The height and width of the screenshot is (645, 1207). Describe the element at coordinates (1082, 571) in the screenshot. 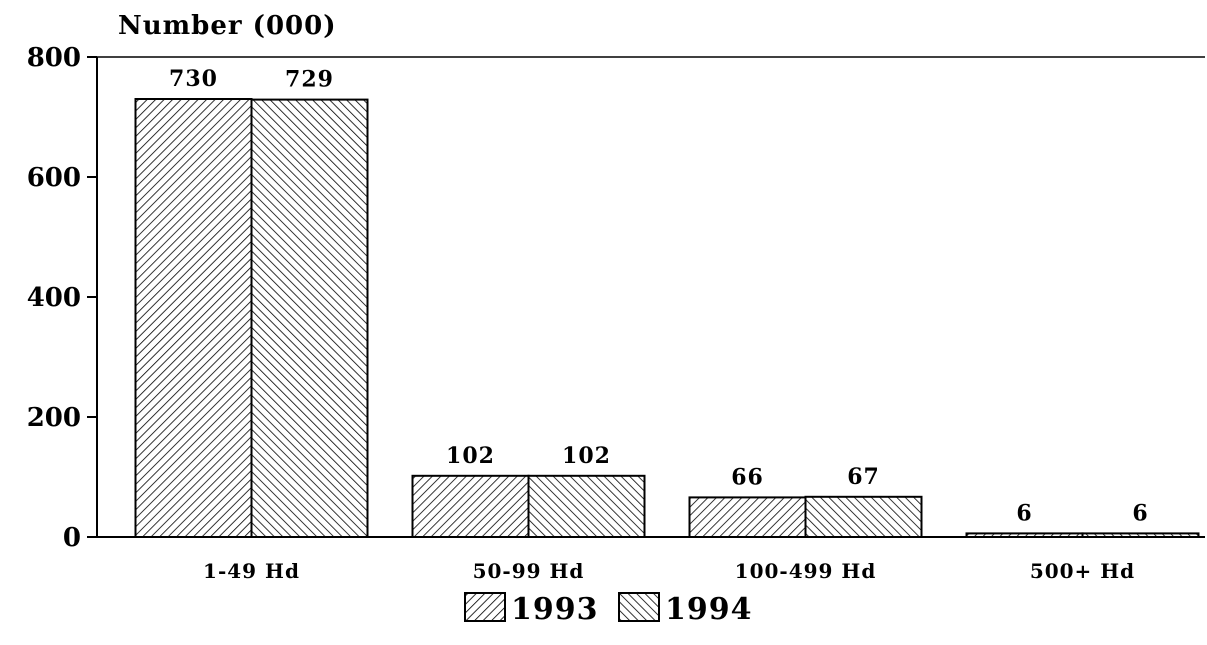

I see `x-tick-label: 500+ Hd` at that location.